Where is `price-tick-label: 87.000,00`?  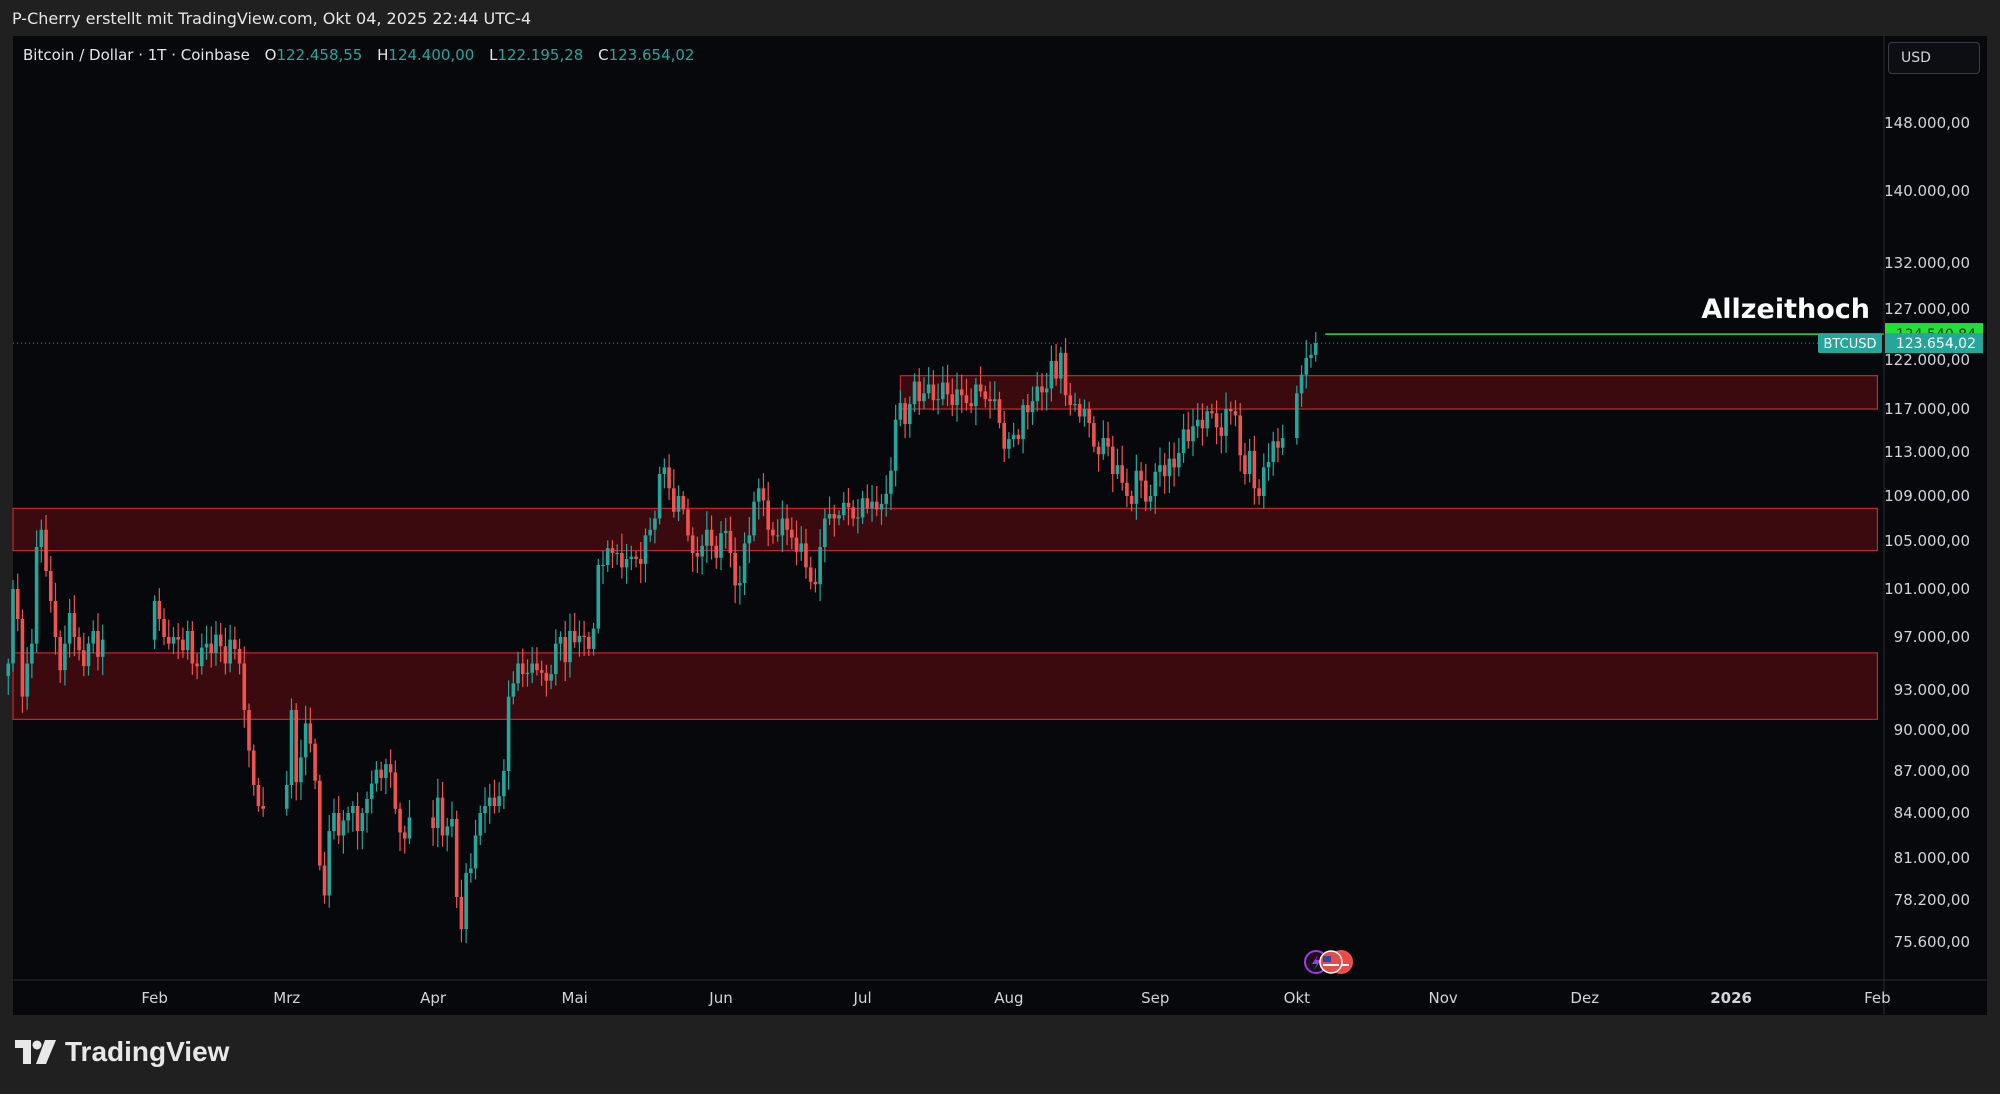 price-tick-label: 87.000,00 is located at coordinates (1932, 771).